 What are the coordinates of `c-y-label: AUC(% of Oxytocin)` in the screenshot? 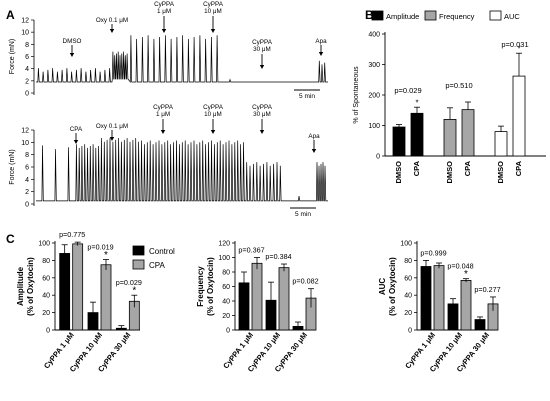 It's located at (387, 286).